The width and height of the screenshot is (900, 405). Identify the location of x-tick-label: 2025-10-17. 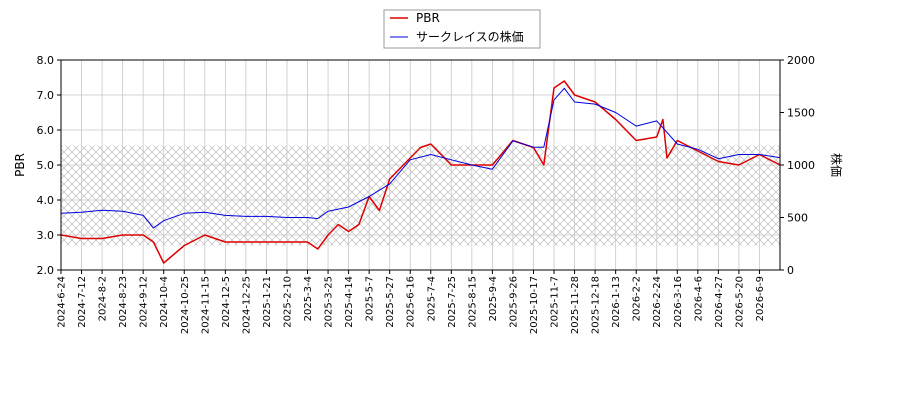
(534, 305).